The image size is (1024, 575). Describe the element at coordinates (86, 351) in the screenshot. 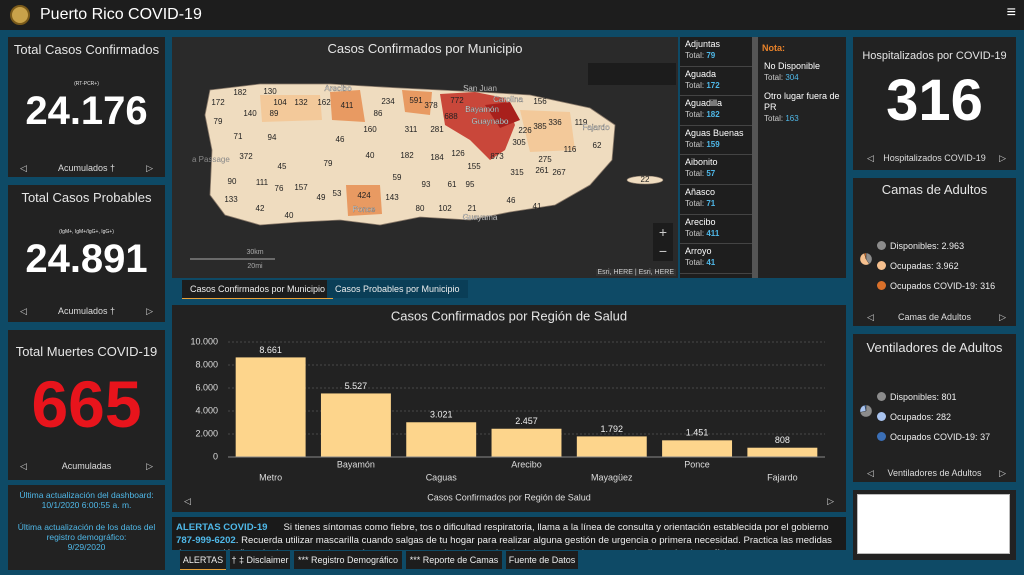

I see `panel-title: Total Muertes COVID-19` at that location.